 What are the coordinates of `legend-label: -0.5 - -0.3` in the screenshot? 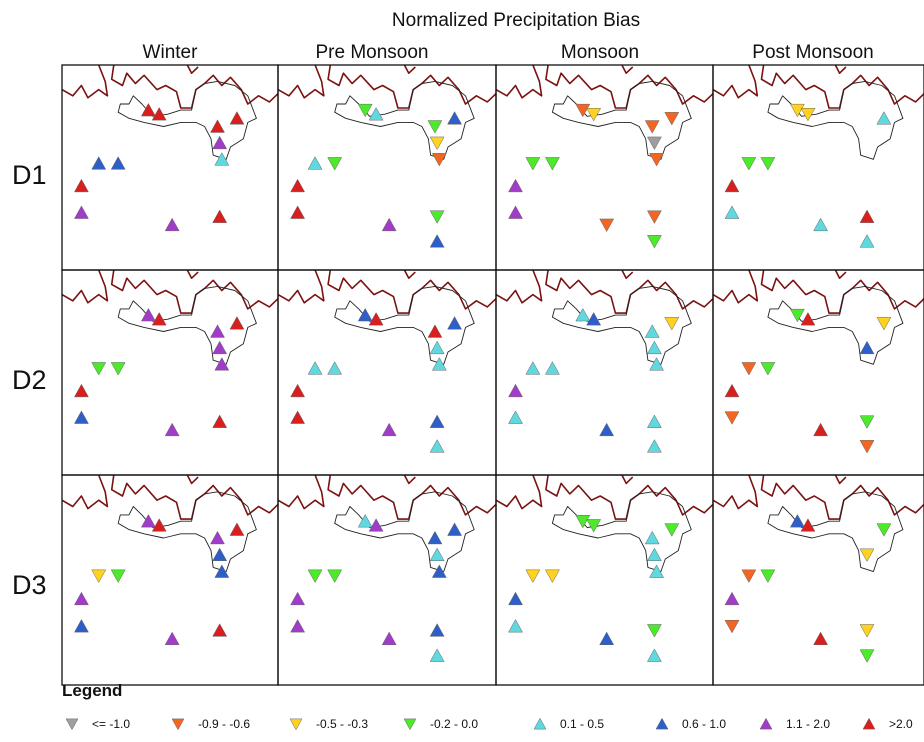 It's located at (342, 724).